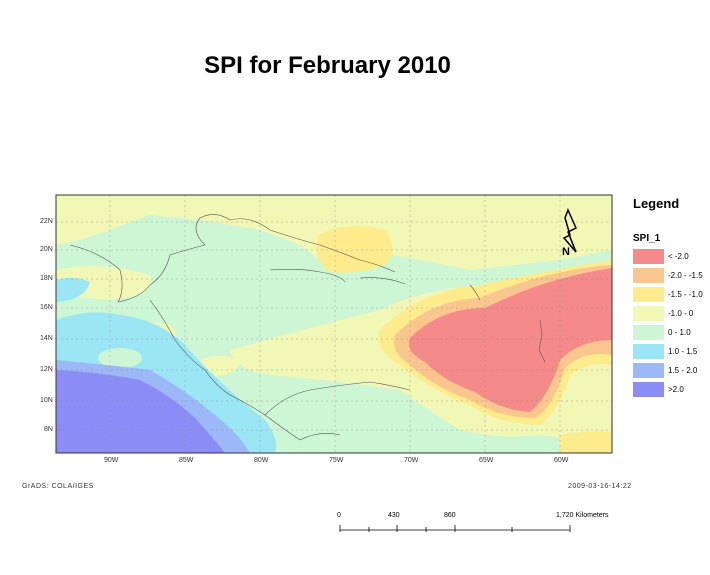 The height and width of the screenshot is (575, 710). Describe the element at coordinates (48, 429) in the screenshot. I see `lat-label: 8N` at that location.